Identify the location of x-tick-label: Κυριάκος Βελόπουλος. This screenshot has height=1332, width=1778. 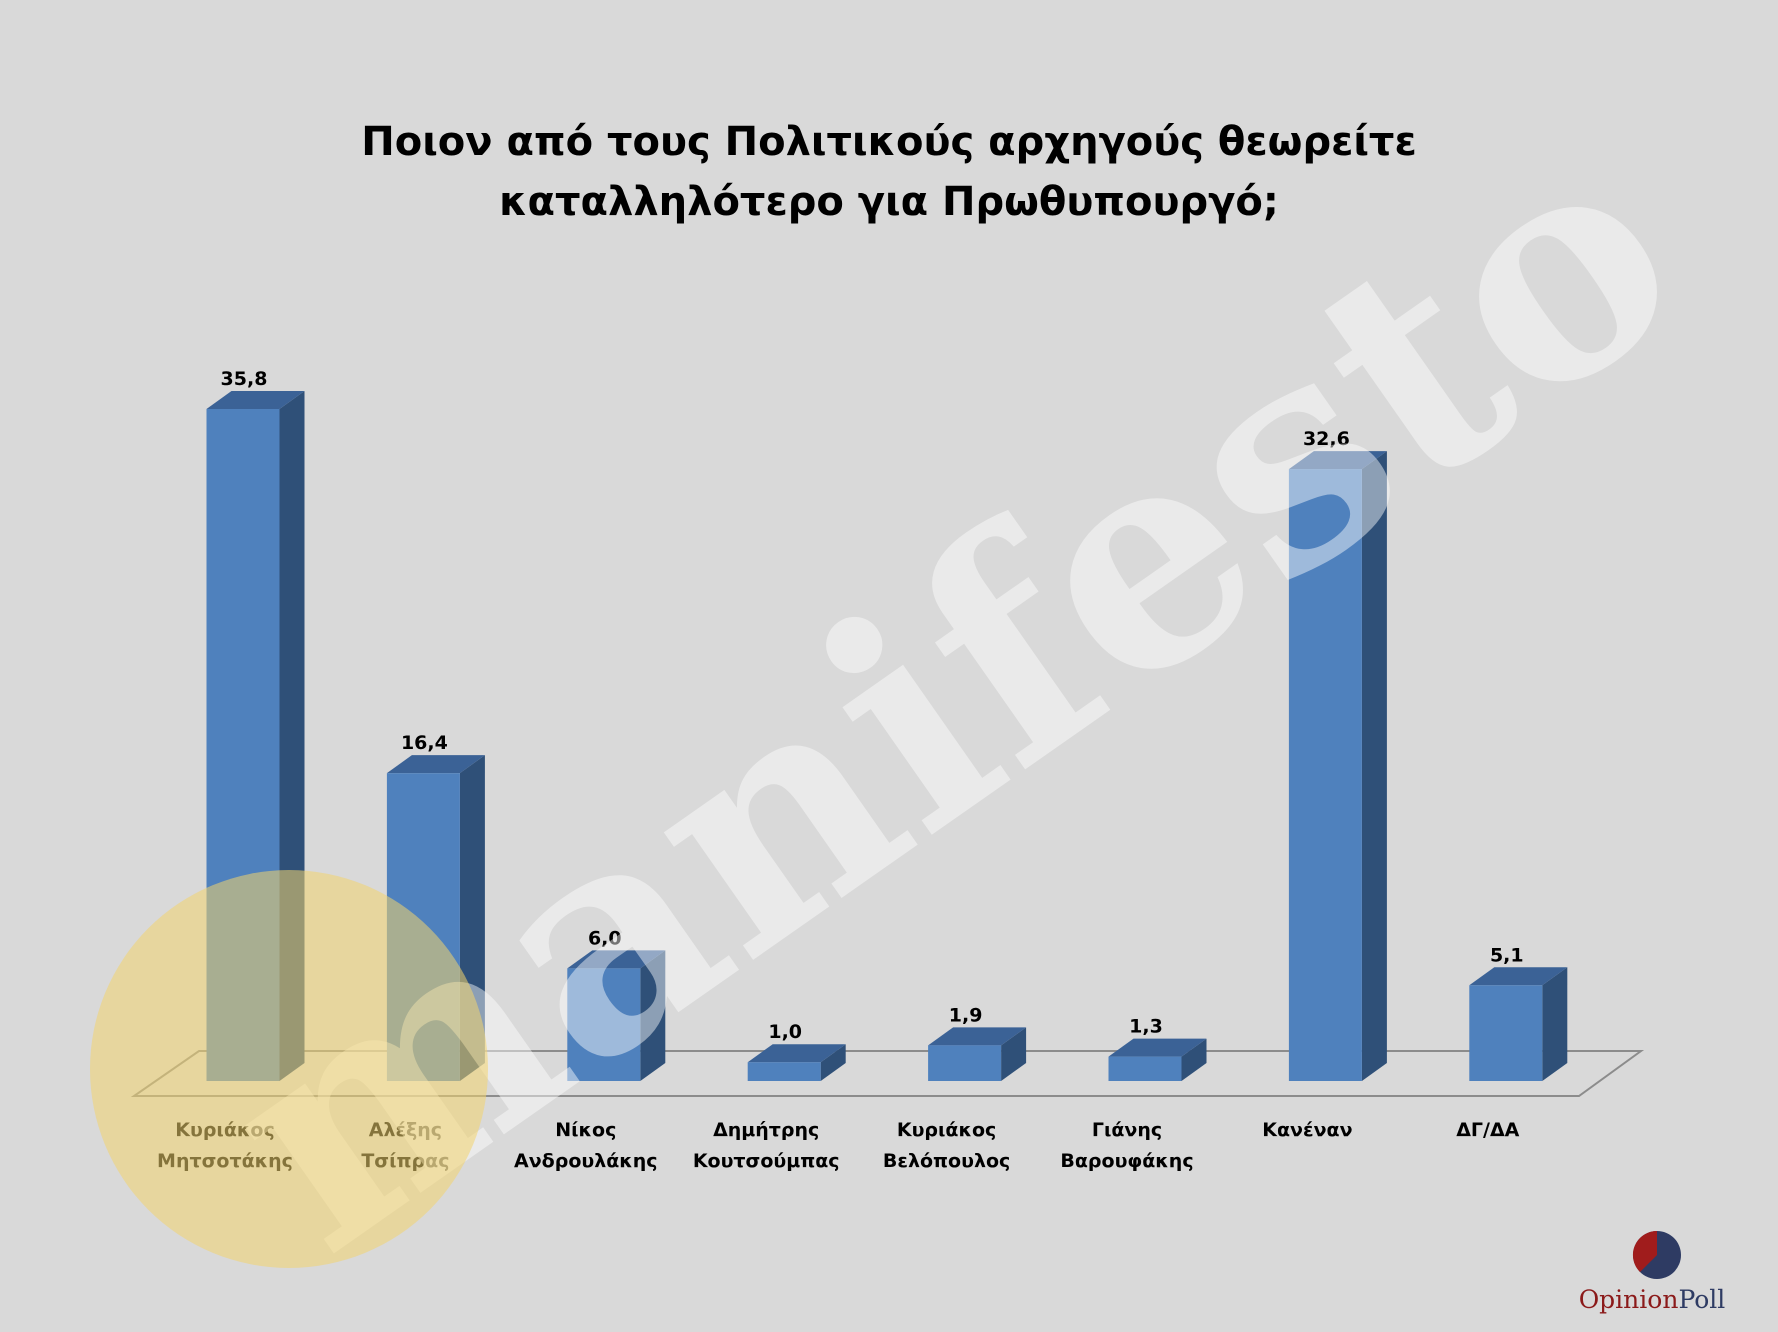
(946, 1145).